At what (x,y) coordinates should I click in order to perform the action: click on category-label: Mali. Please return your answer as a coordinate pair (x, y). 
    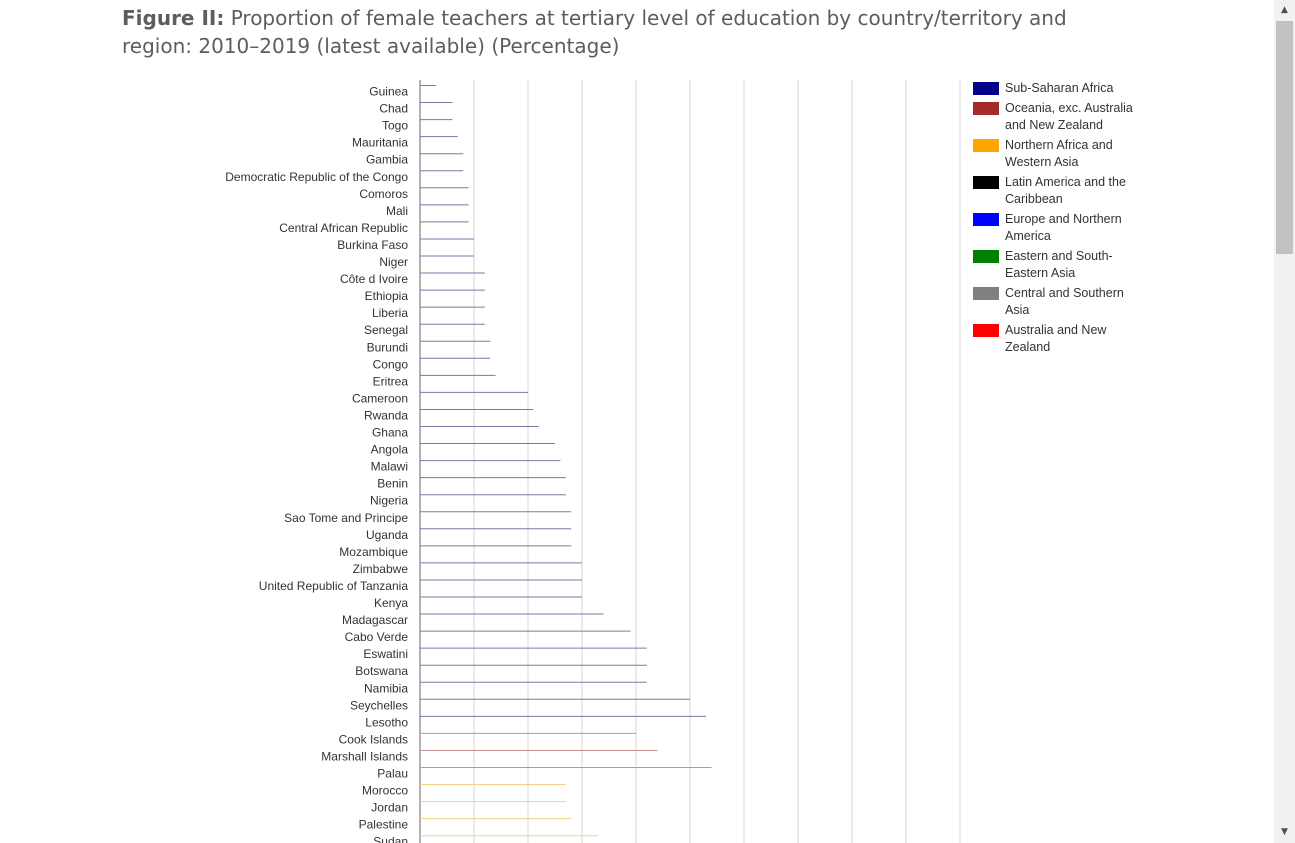
    Looking at the image, I should click on (397, 211).